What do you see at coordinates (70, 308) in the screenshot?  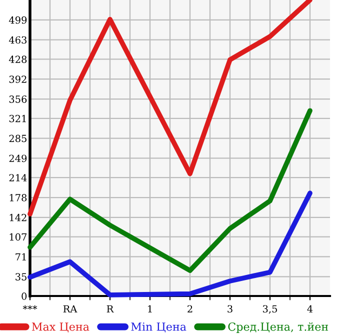 I see `x-tick-label: RA` at bounding box center [70, 308].